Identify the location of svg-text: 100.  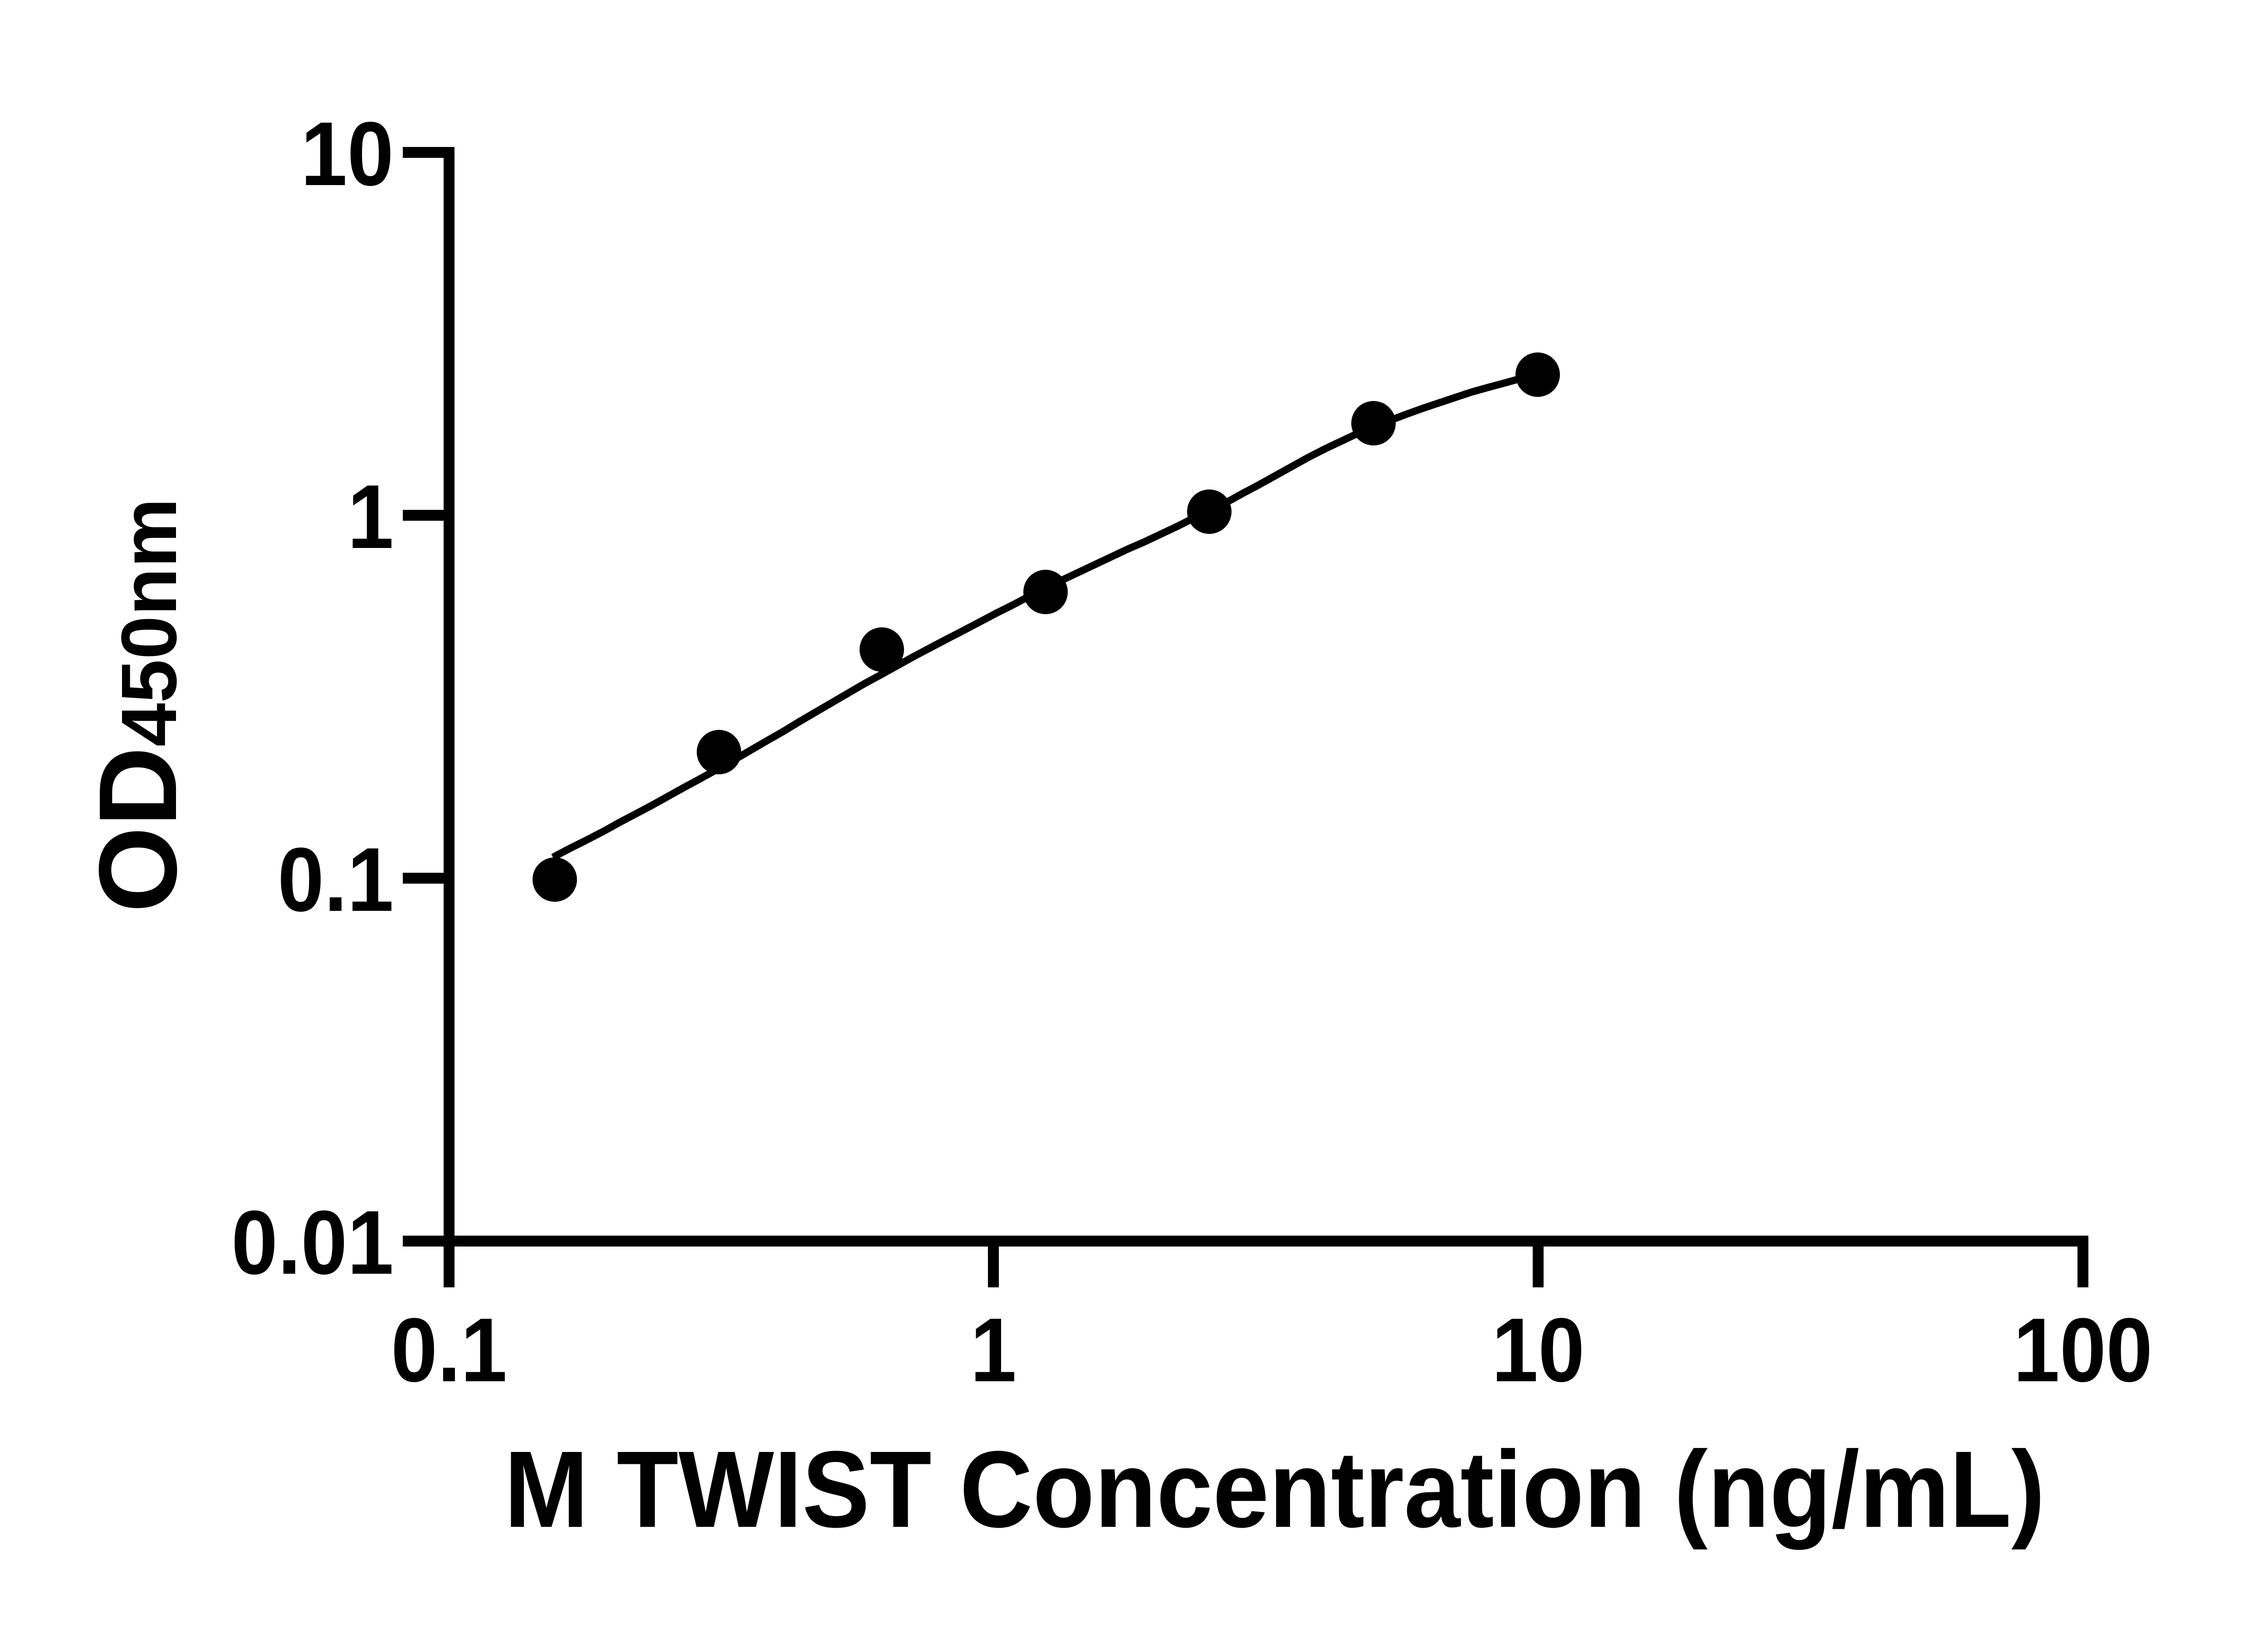
(2084, 1350).